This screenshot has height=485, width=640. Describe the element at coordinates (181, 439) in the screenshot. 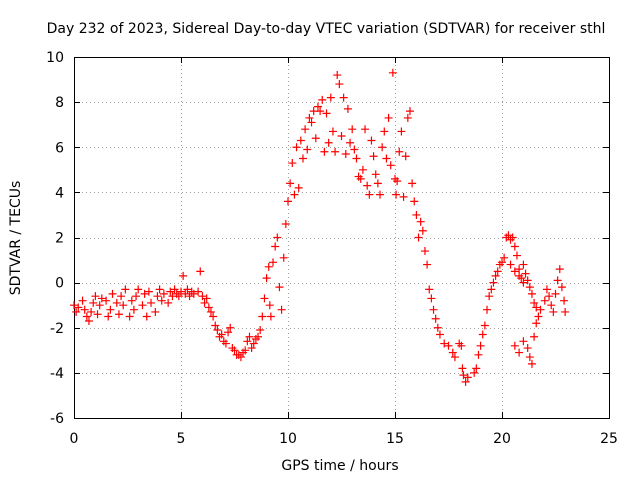

I see `x-tick-label: 5` at that location.